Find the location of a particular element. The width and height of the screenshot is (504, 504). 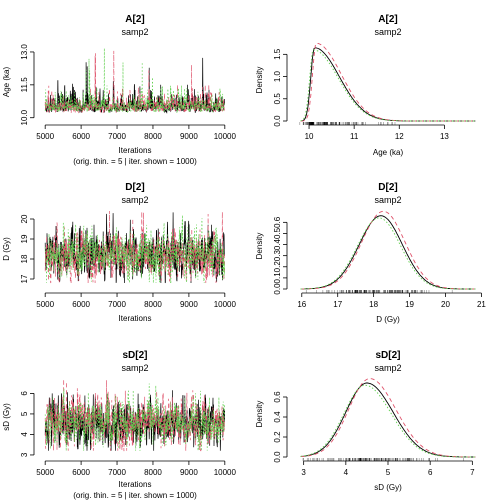

y-tick-label: 18 is located at coordinates (24, 258).